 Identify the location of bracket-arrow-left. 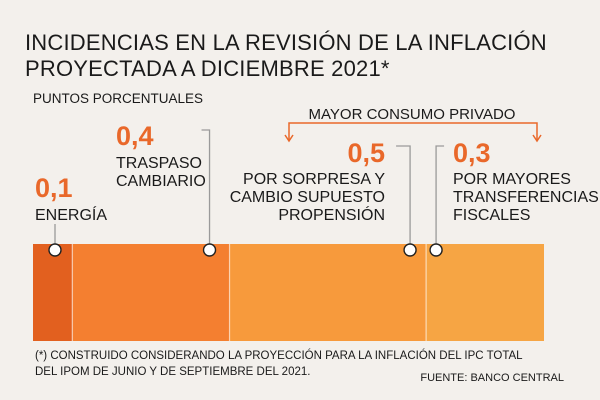
(289, 138).